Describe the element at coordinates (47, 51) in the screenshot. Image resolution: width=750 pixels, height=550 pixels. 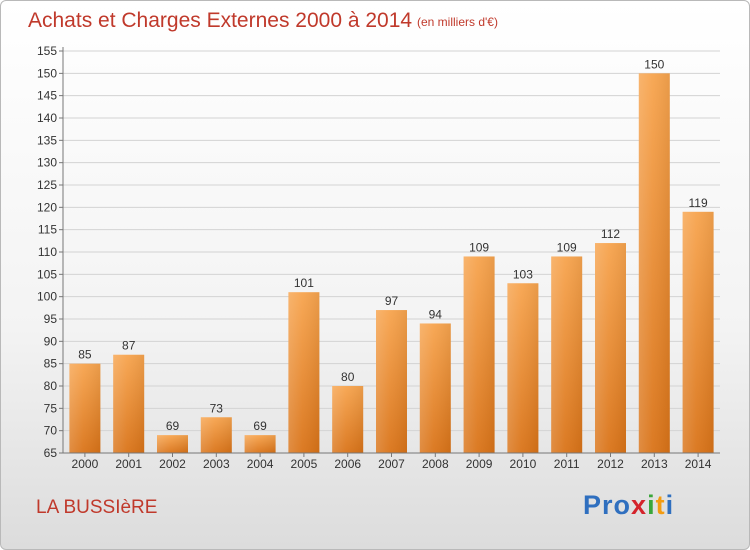
I see `y-tick-label: 155` at that location.